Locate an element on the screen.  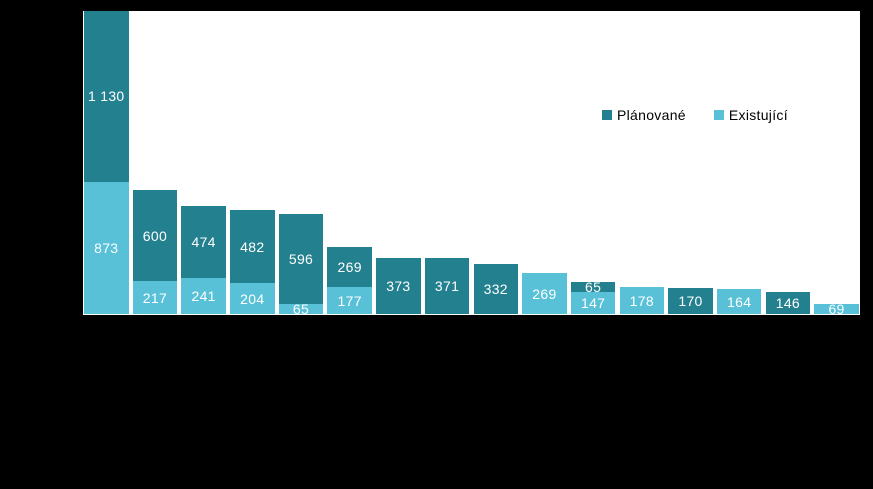
bar-value-label: 482 is located at coordinates (252, 246).